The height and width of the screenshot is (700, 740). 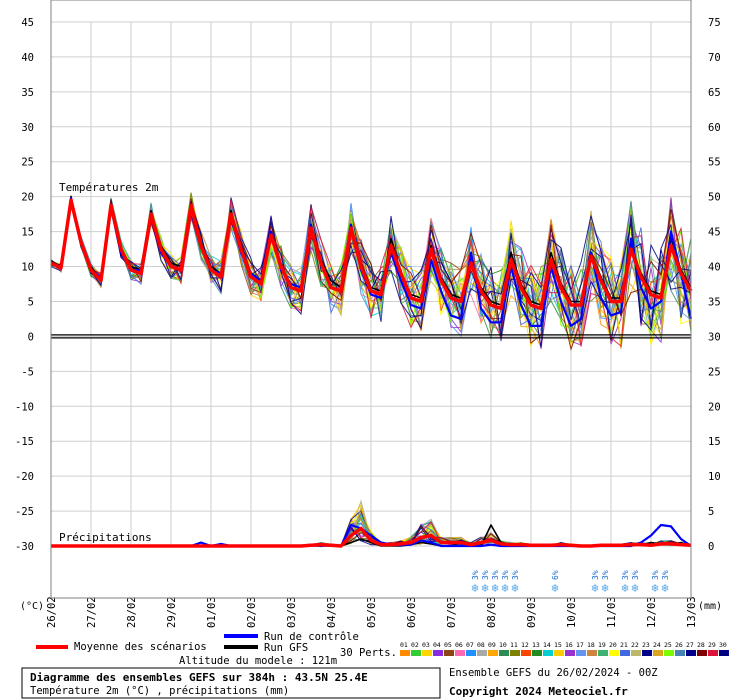 I want to click on pert-legend-id: 30, so click(x=723, y=645).